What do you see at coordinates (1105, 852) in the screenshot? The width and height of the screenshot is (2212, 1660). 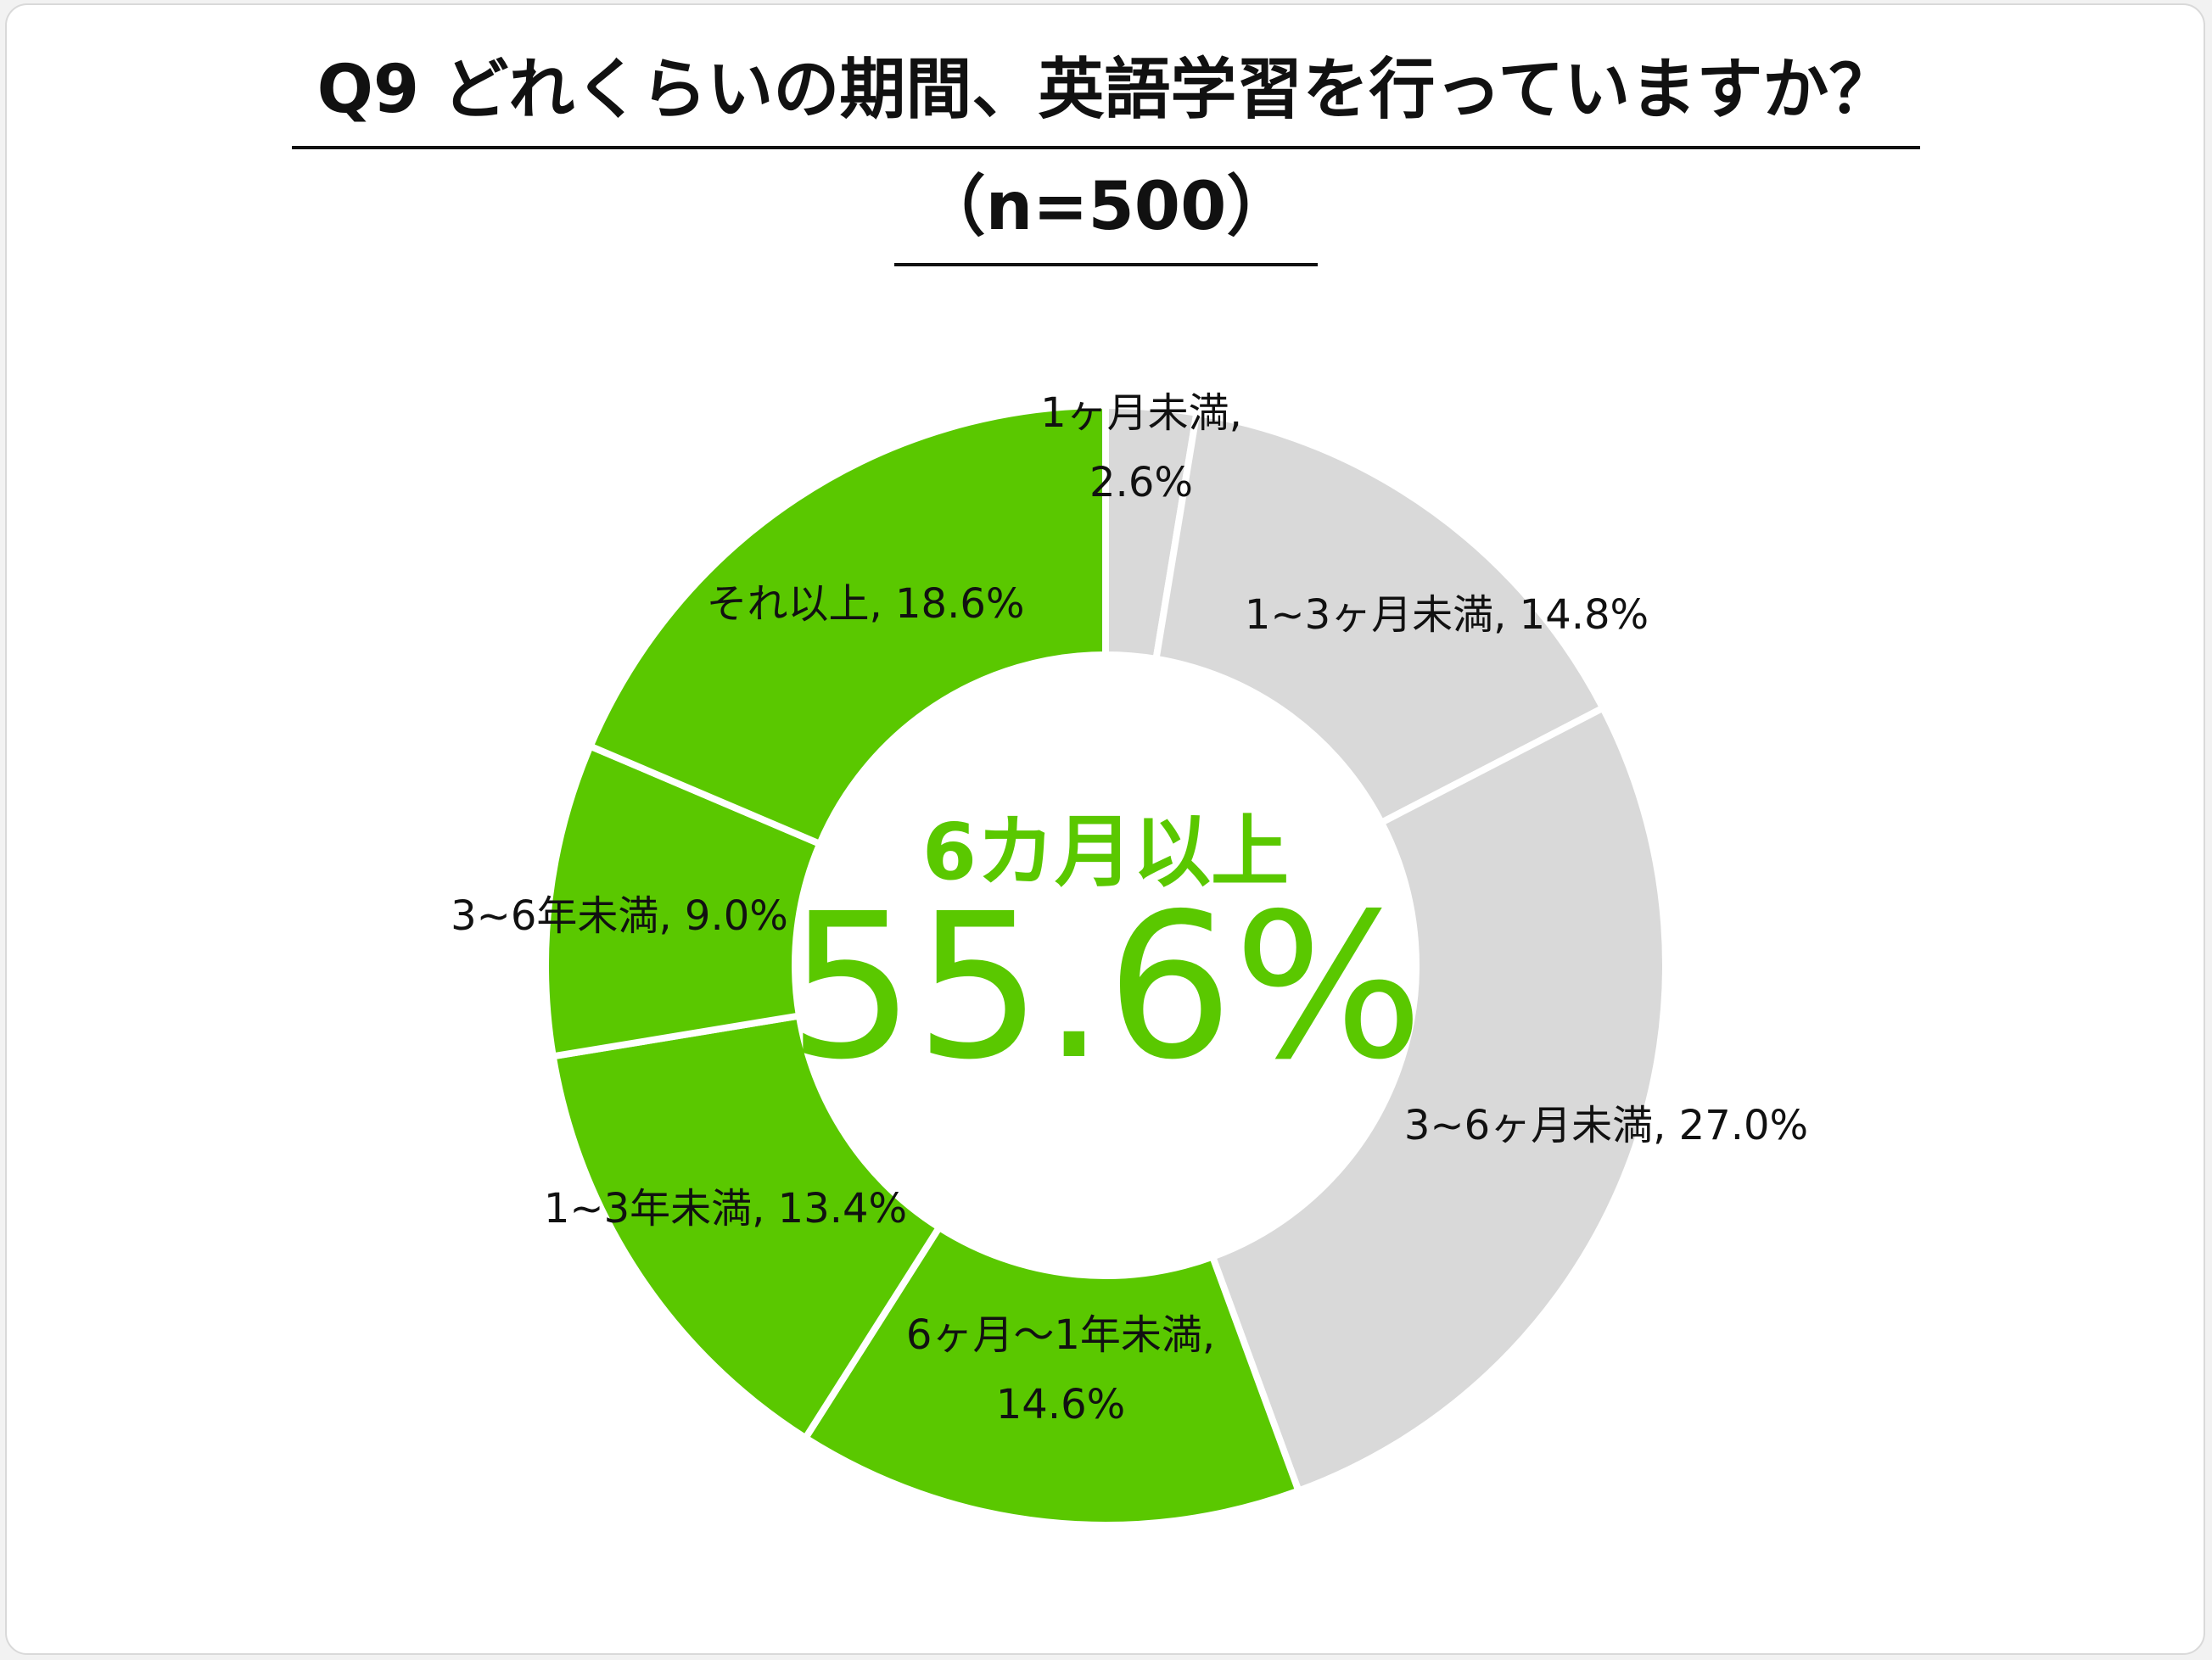 I see `center-sub-label: 6カ月以上` at bounding box center [1105, 852].